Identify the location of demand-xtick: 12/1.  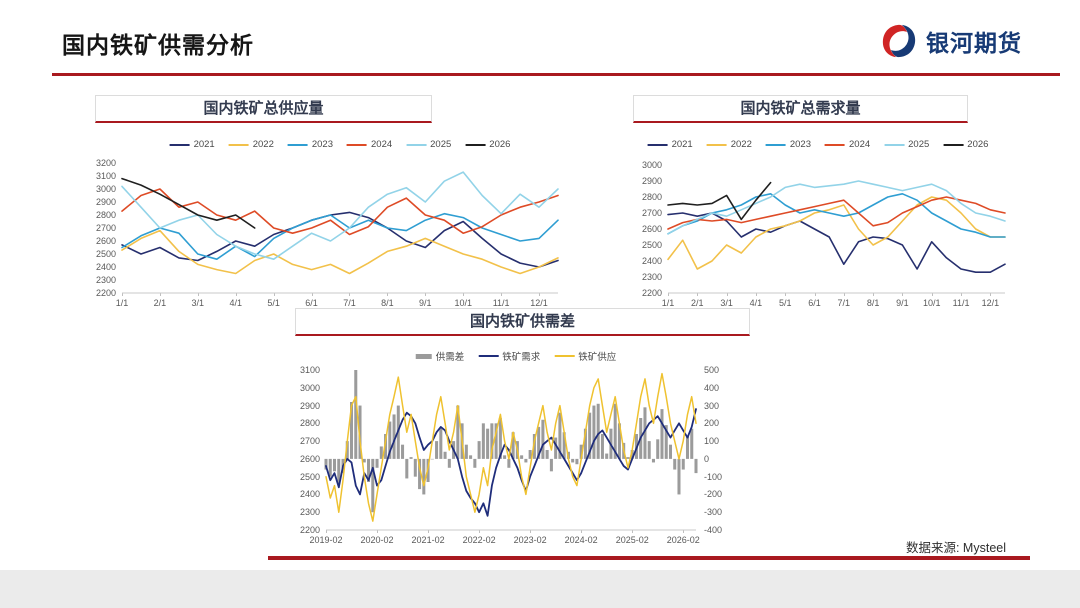
(990, 303).